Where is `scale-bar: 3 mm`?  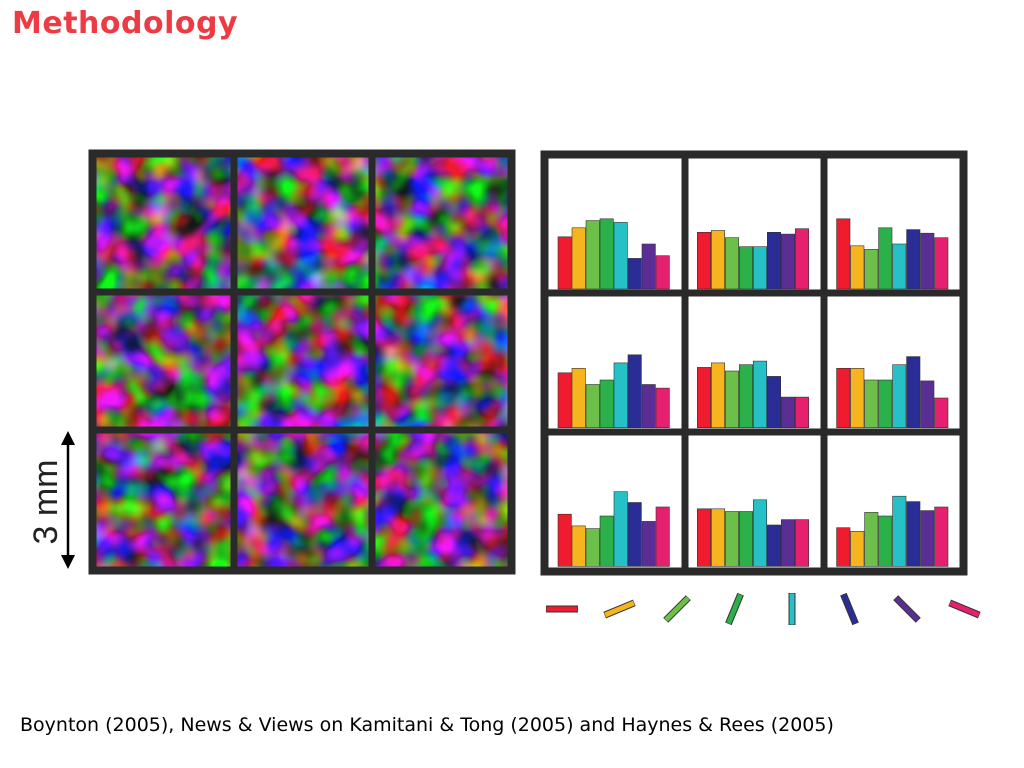 scale-bar: 3 mm is located at coordinates (51, 500).